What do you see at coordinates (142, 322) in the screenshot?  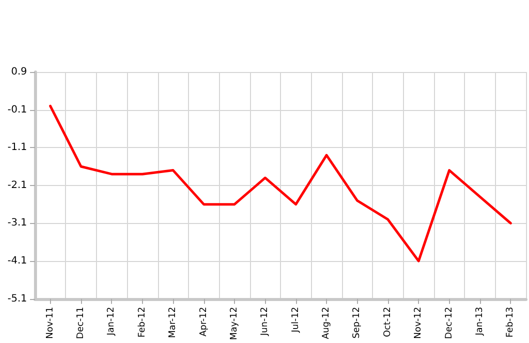 I see `x-tick-label: Feb-12` at bounding box center [142, 322].